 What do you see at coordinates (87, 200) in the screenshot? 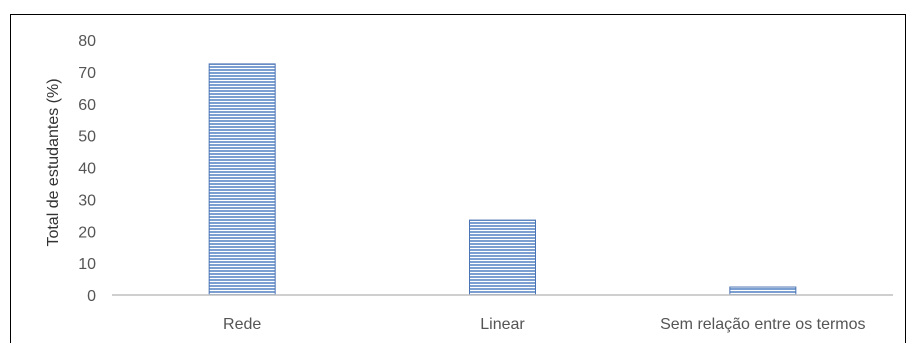
I see `y-tick-label: 30` at bounding box center [87, 200].